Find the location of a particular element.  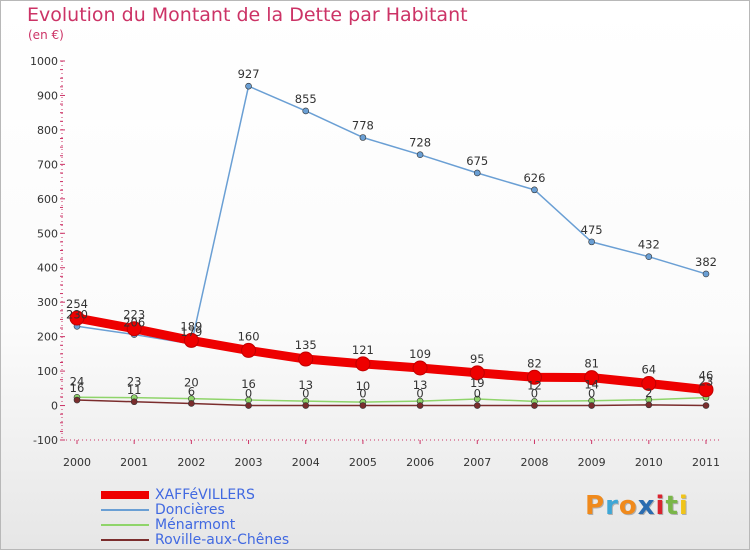

data-label: 2 is located at coordinates (648, 393).